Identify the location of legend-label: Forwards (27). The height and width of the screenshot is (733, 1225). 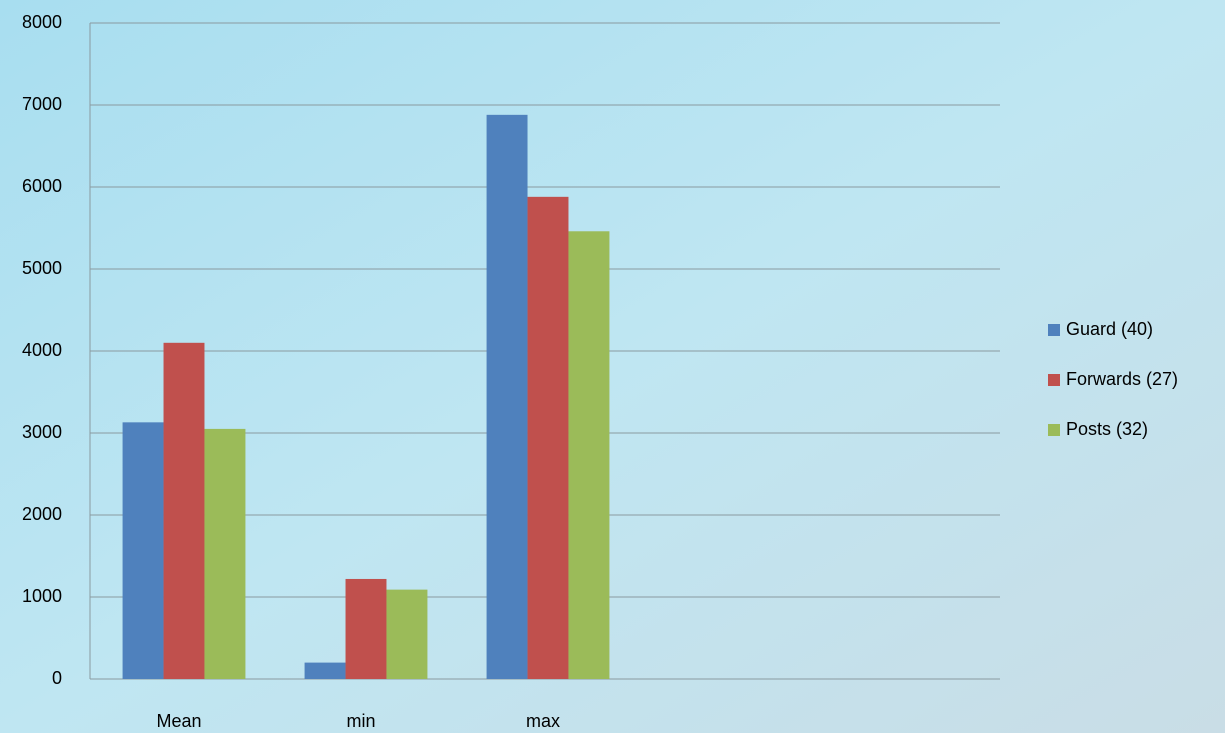
(1122, 379).